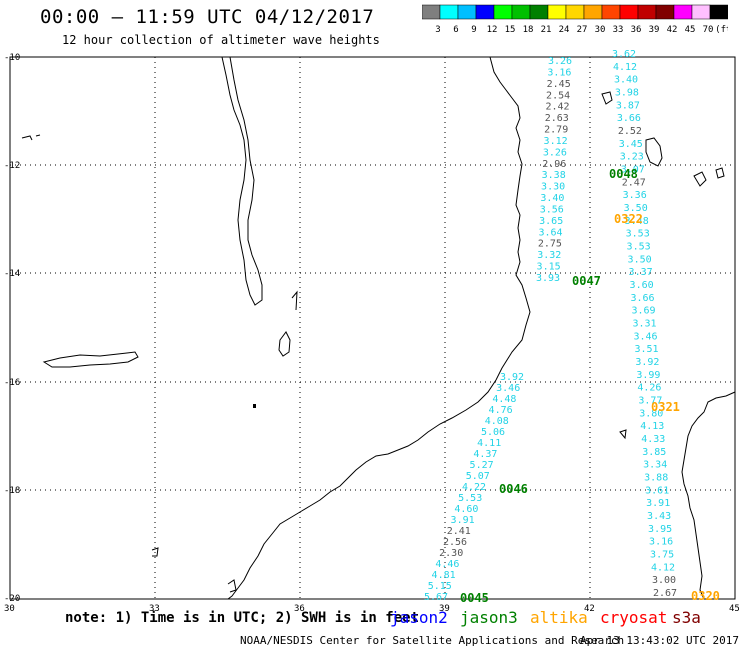 The width and height of the screenshot is (740, 650). I want to click on scale-label: 42, so click(672, 30).